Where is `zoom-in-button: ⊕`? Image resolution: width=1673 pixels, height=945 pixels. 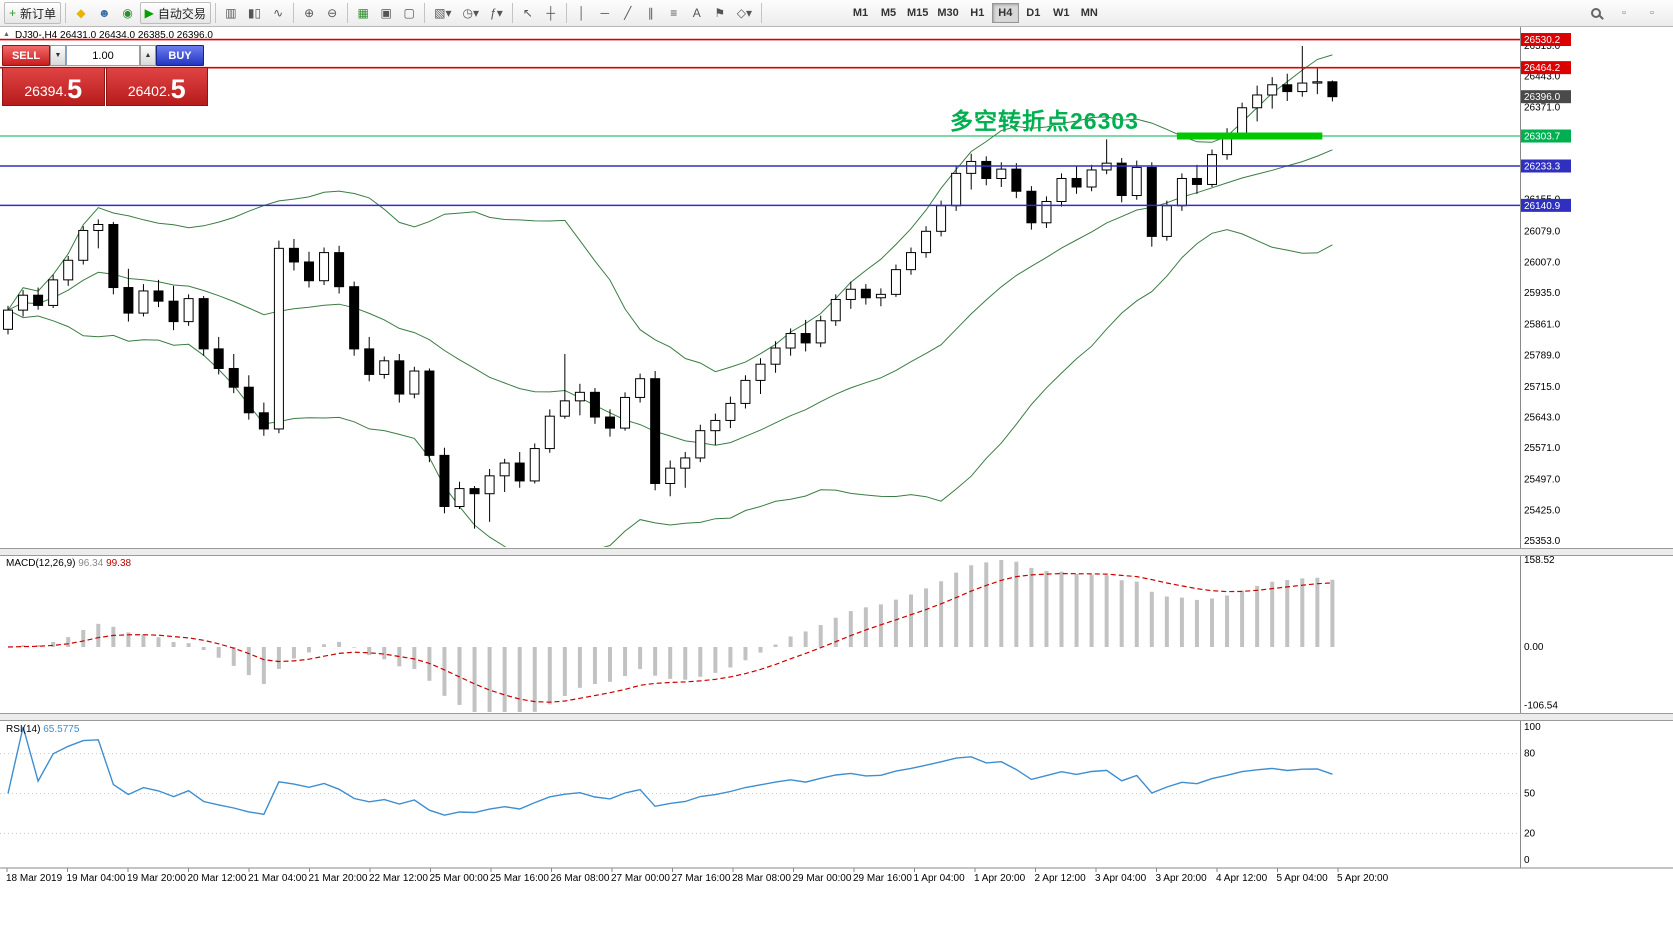 zoom-in-button: ⊕ is located at coordinates (309, 13).